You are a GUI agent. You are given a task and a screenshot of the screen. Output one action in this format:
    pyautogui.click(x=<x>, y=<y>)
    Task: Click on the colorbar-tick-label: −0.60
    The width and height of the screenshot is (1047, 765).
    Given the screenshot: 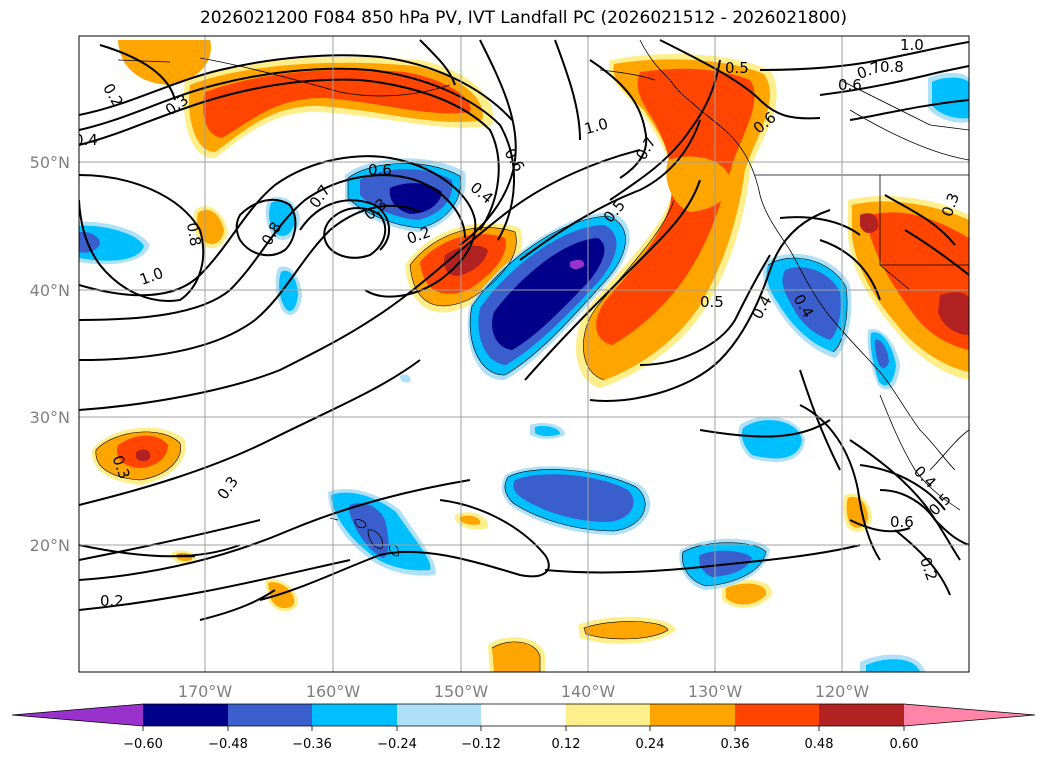 What is the action you would take?
    pyautogui.click(x=143, y=744)
    